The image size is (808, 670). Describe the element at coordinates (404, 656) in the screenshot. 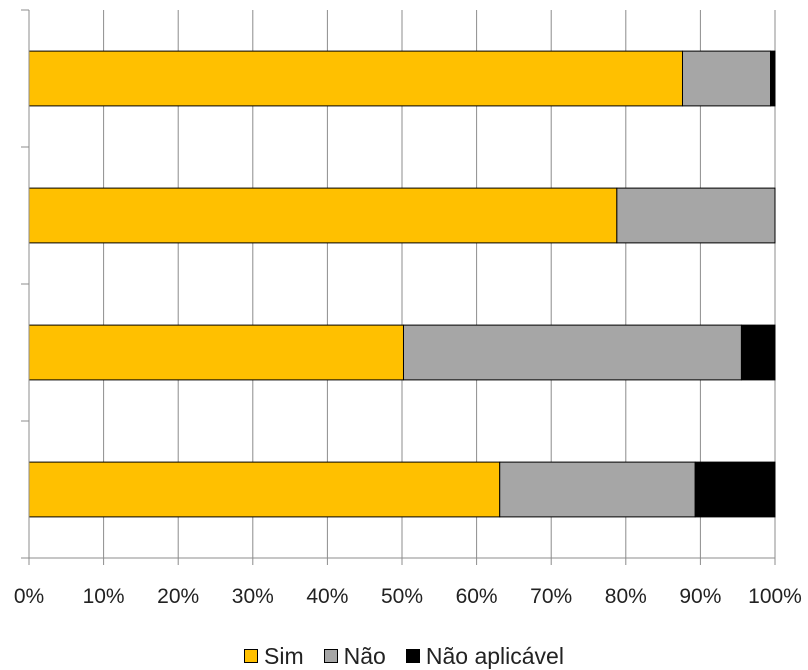

I see `legend: Sim Não Não aplicável` at that location.